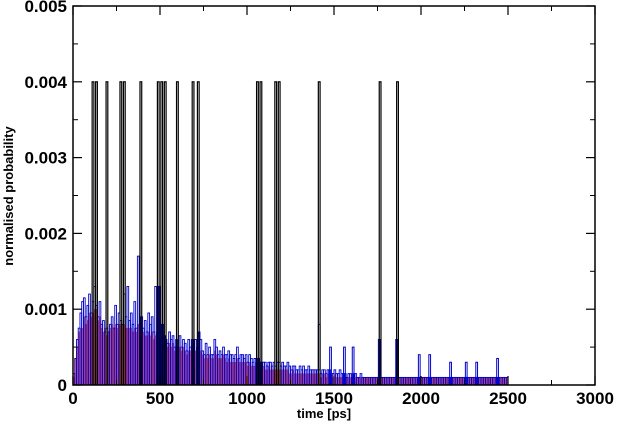 This screenshot has height=425, width=617. Describe the element at coordinates (421, 398) in the screenshot. I see `x-tick-label: 2000` at that location.